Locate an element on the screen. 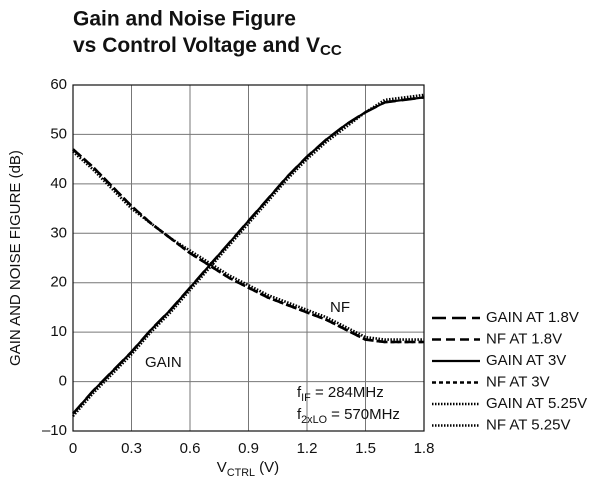 Image resolution: width=597 pixels, height=494 pixels. chart-subtitle-main: vs Control Voltage and V is located at coordinates (196, 45).